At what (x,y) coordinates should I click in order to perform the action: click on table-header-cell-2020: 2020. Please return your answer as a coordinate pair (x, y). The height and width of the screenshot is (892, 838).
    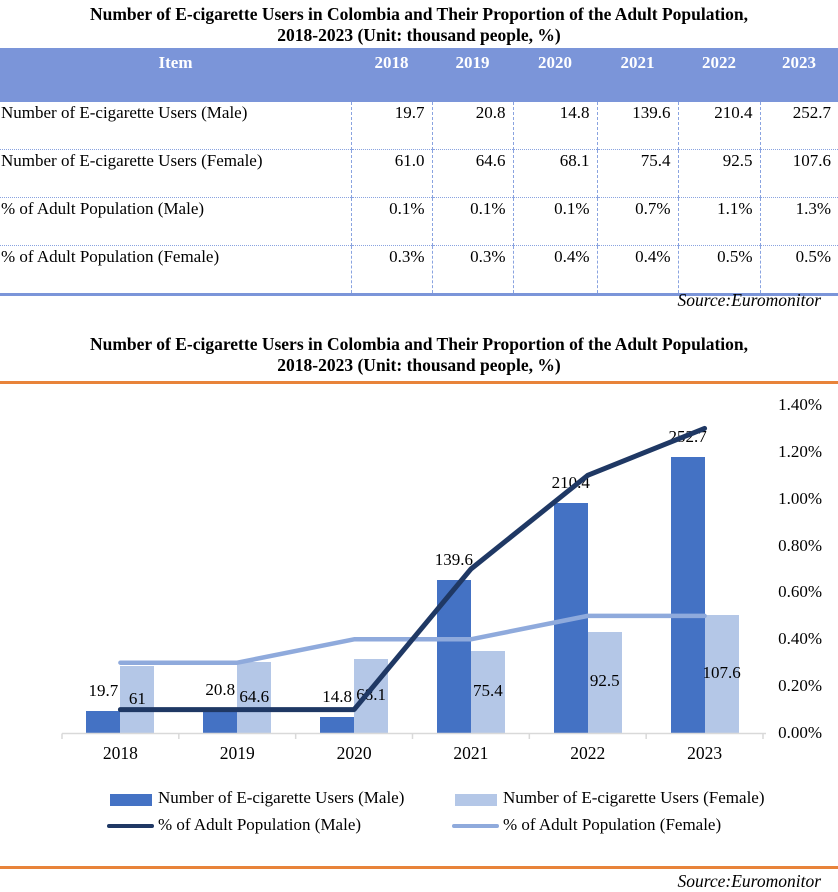
    Looking at the image, I should click on (555, 75).